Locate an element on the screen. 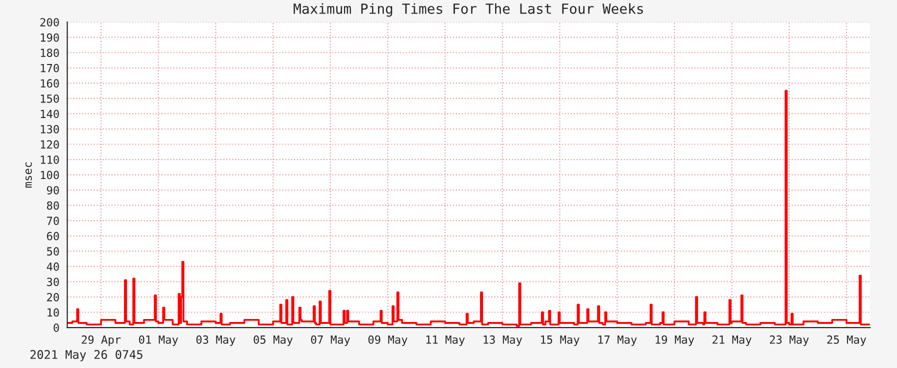 Image resolution: width=897 pixels, height=368 pixels. x-tick-label: 19 May is located at coordinates (675, 340).